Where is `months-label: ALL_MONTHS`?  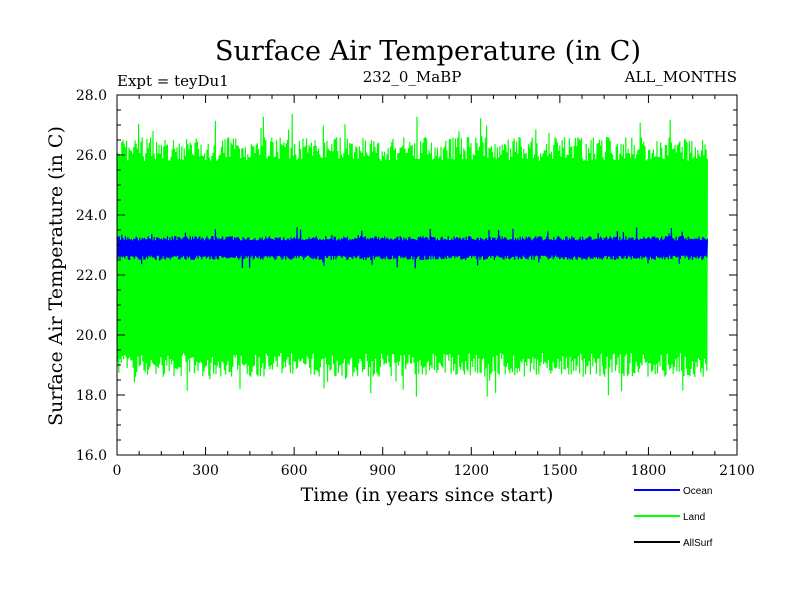
months-label: ALL_MONTHS is located at coordinates (680, 77).